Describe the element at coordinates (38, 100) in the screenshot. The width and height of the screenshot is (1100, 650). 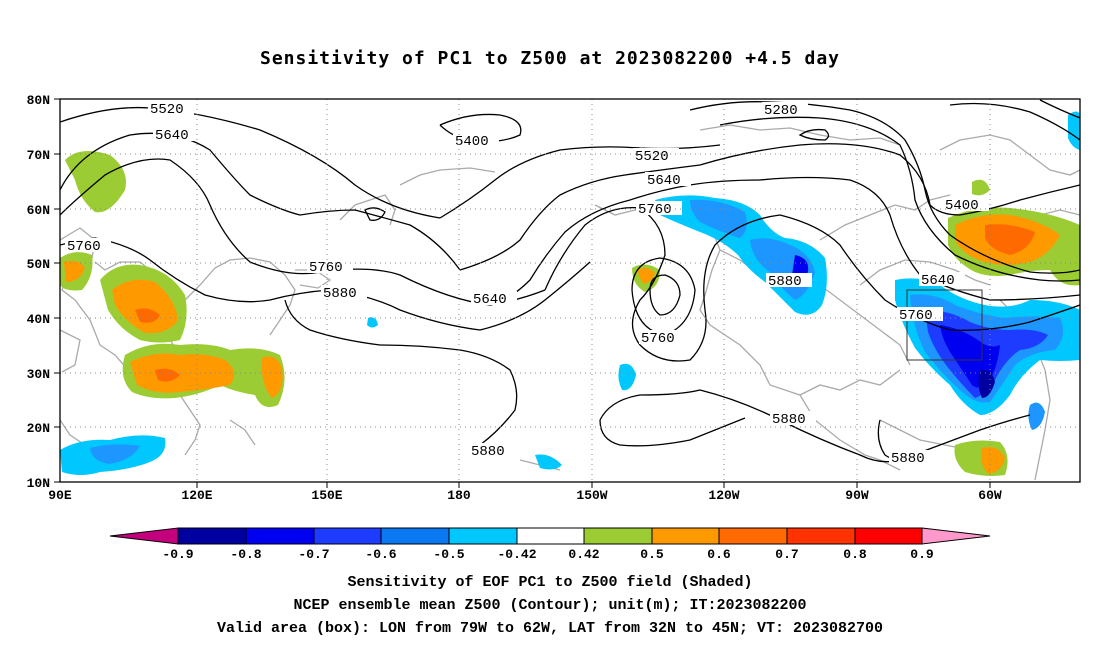
I see `lat-label: 80N` at that location.